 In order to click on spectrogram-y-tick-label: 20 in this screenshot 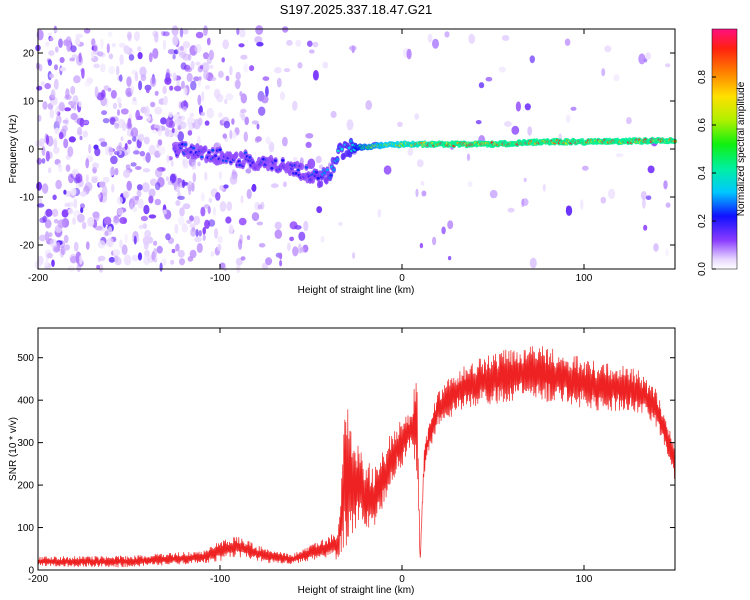, I will do `click(29, 54)`.